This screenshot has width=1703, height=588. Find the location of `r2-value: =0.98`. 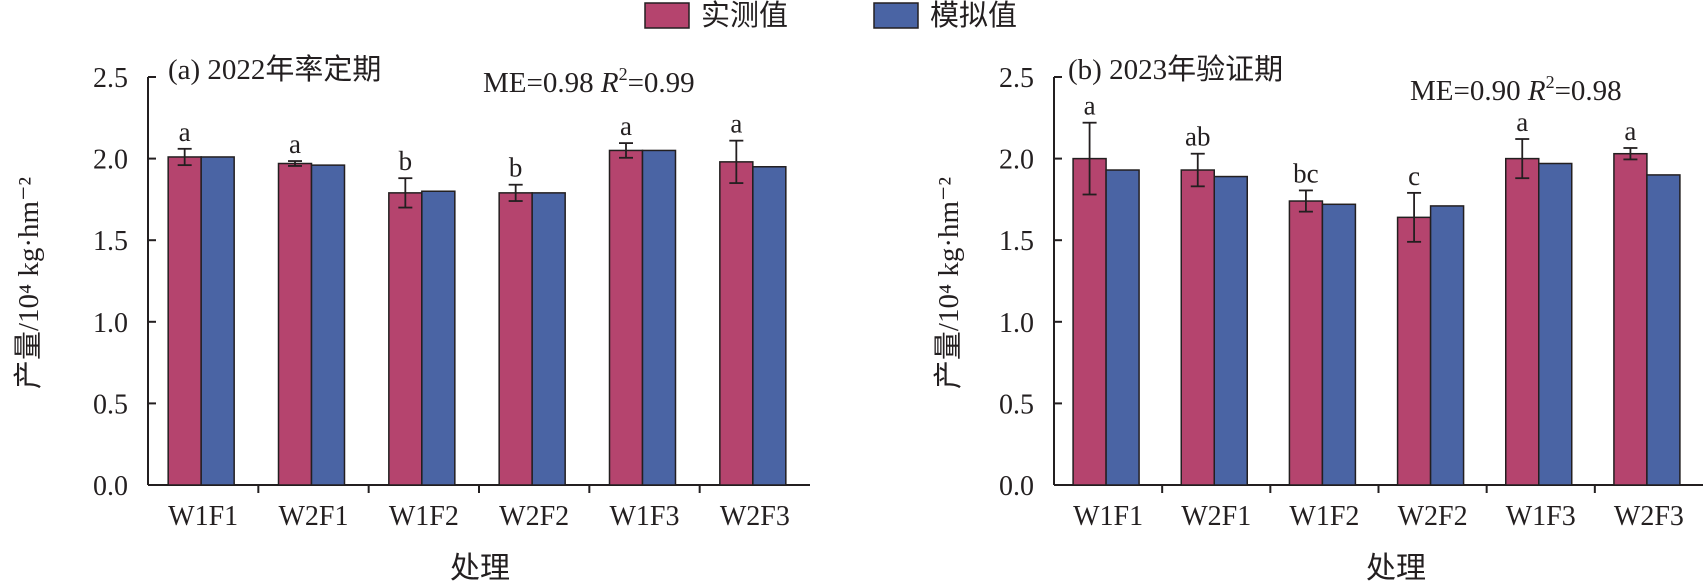

r2-value: =0.98 is located at coordinates (1588, 91).